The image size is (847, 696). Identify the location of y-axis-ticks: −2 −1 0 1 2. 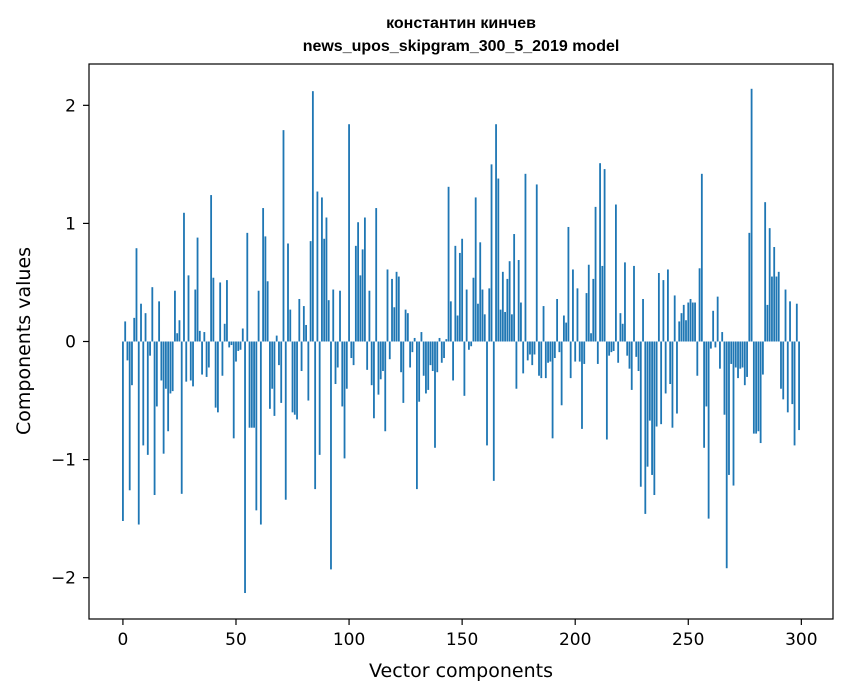
(70, 342).